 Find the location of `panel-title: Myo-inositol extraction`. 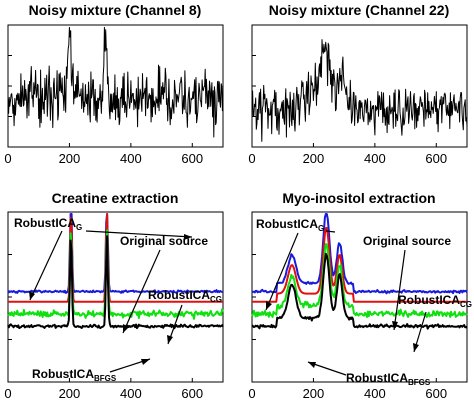

panel-title: Myo-inositol extraction is located at coordinates (358, 198).